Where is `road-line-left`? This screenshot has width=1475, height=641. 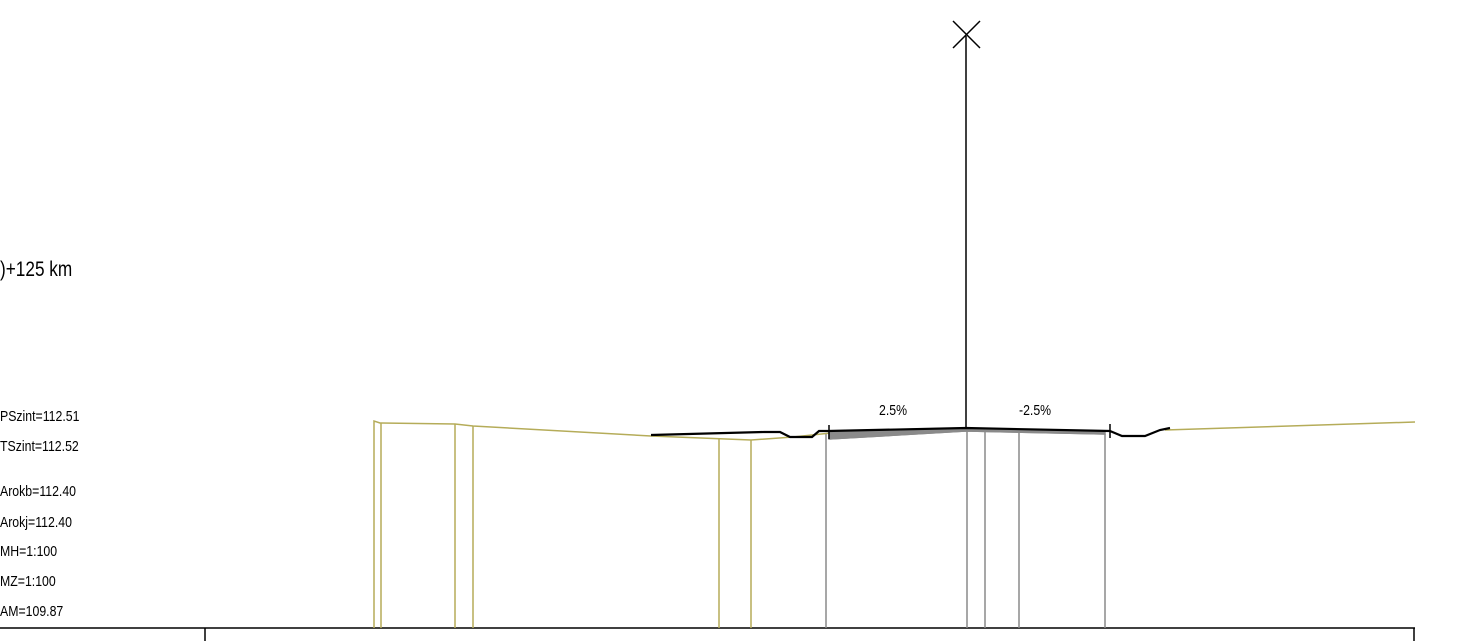
road-line-left is located at coordinates (739, 434).